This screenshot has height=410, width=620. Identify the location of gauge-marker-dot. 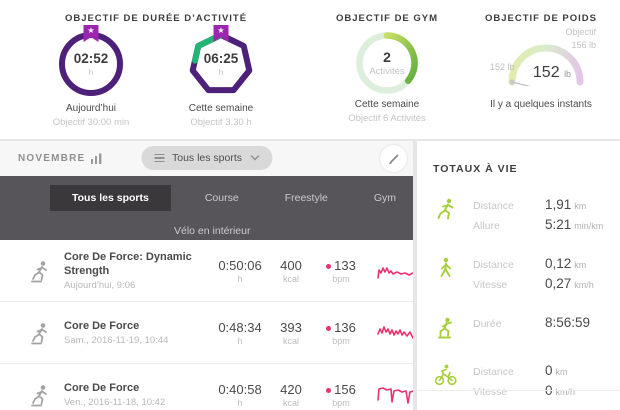
(512, 82).